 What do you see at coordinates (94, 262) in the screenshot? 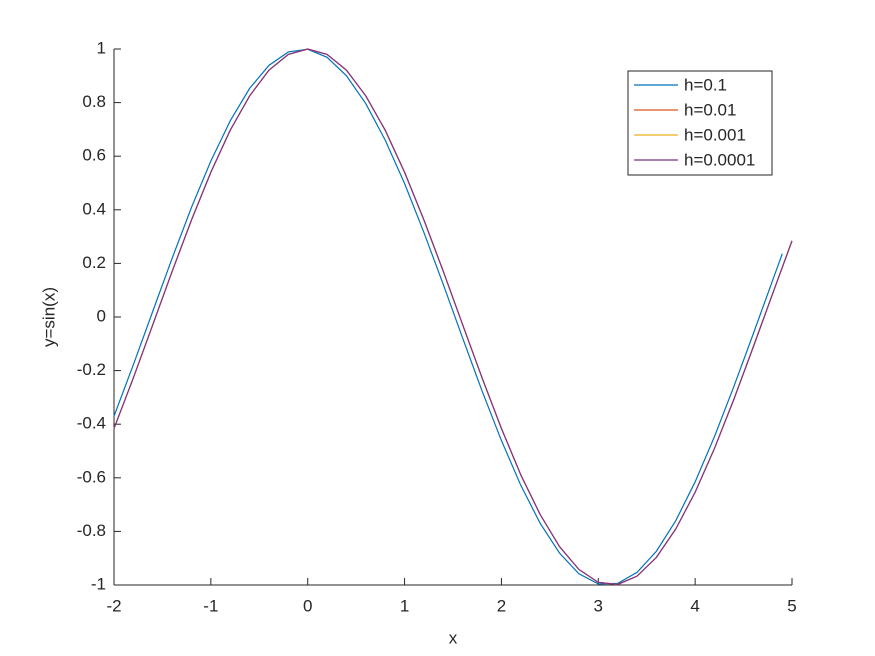
I see `y-tick-label: 0.2` at bounding box center [94, 262].